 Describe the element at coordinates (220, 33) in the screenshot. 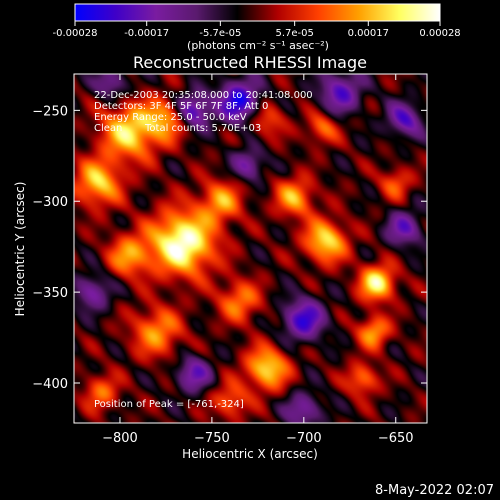

I see `colorbar-tick-label: -5.7e-05` at that location.